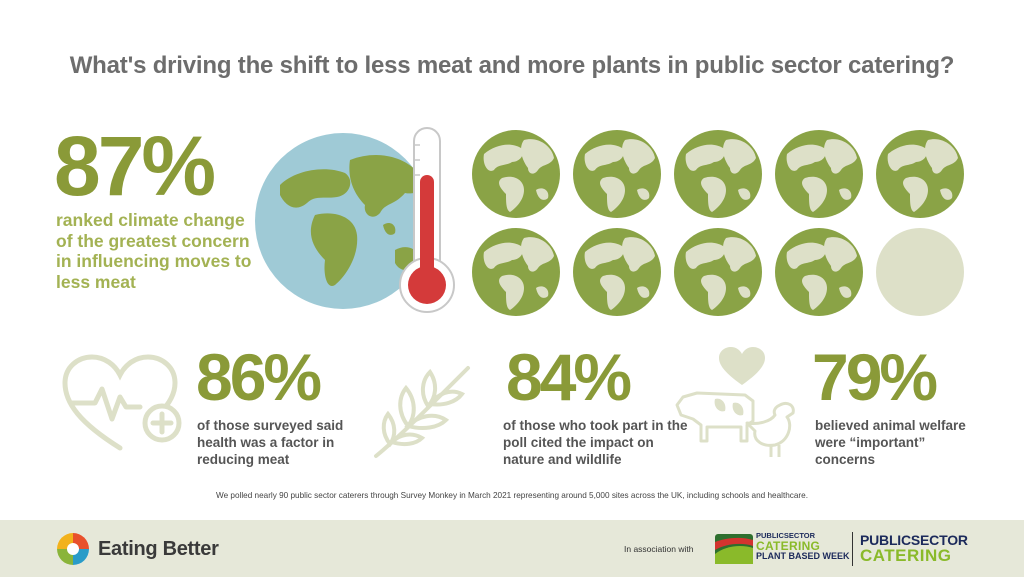 The image size is (1024, 577). I want to click on footer-bar, so click(512, 548).